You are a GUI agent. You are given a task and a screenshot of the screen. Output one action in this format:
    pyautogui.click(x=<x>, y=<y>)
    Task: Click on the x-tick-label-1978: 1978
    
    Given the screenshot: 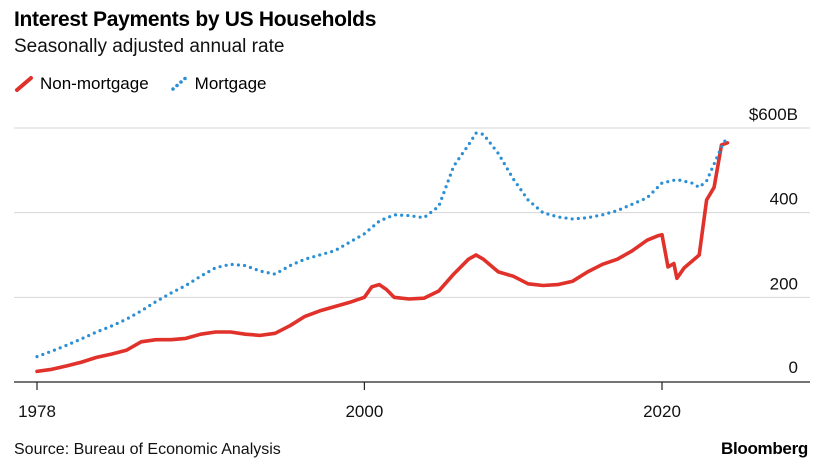 What is the action you would take?
    pyautogui.click(x=37, y=411)
    